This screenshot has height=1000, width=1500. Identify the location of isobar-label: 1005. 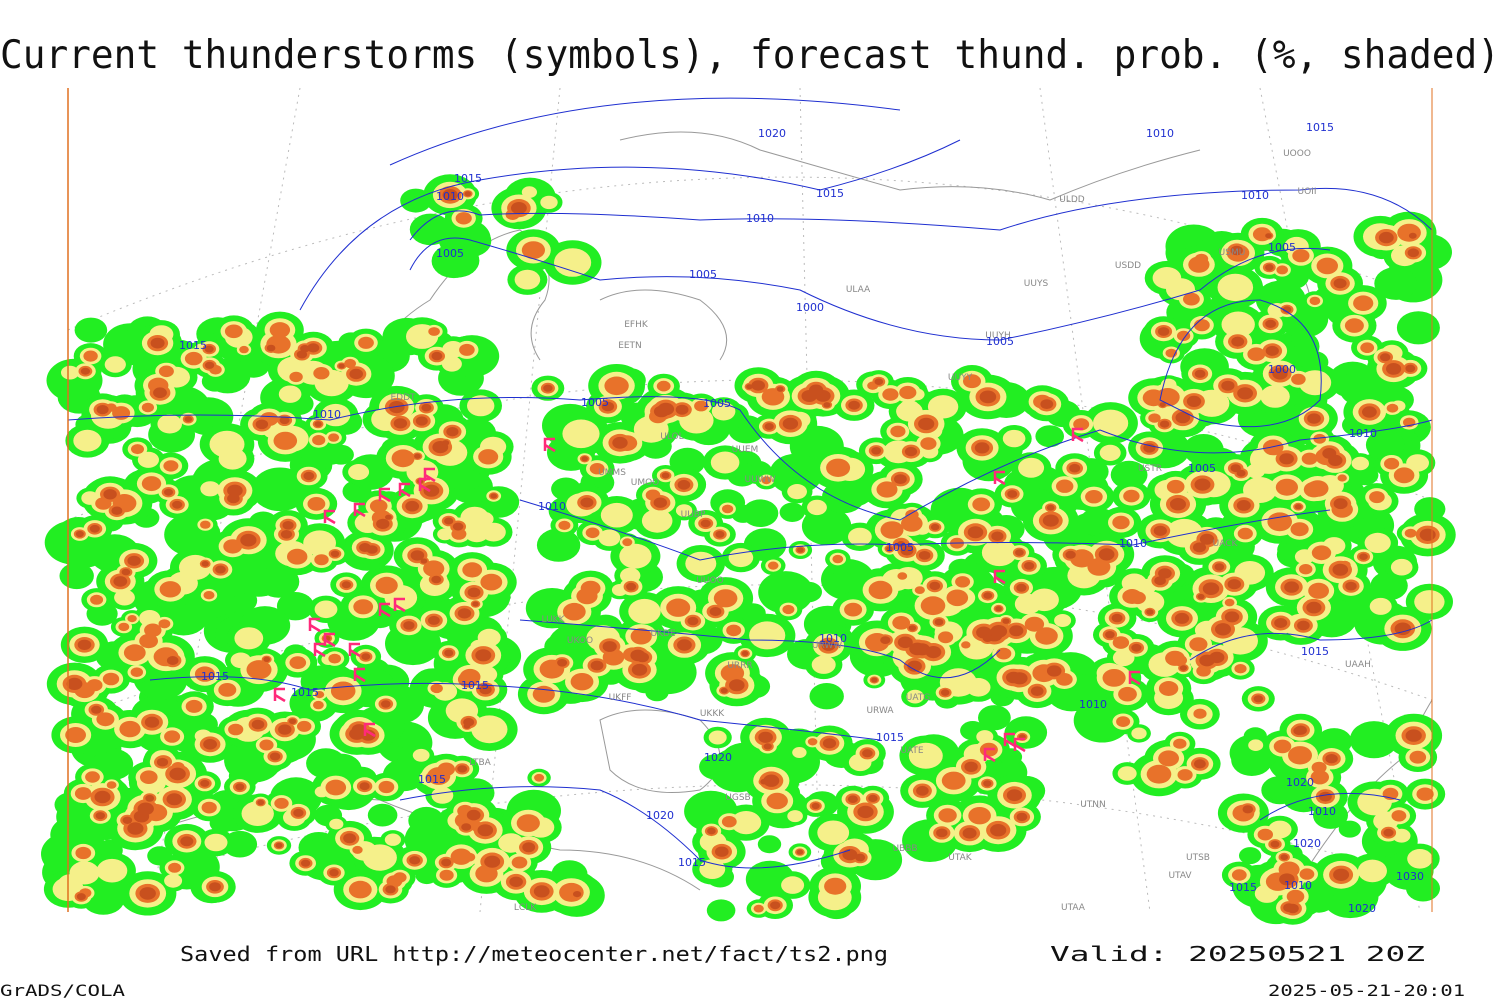
(1202, 468).